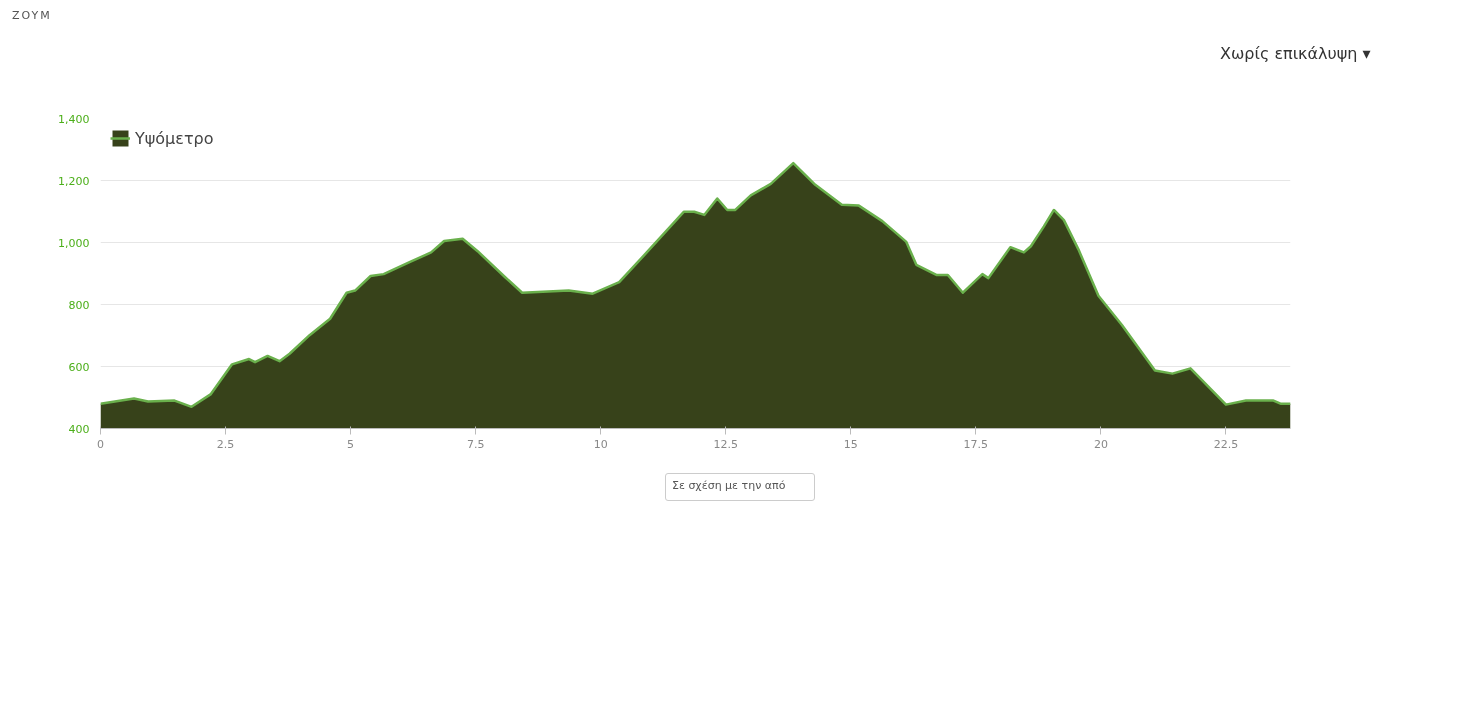  I want to click on x-tick-label: 10, so click(600, 444).